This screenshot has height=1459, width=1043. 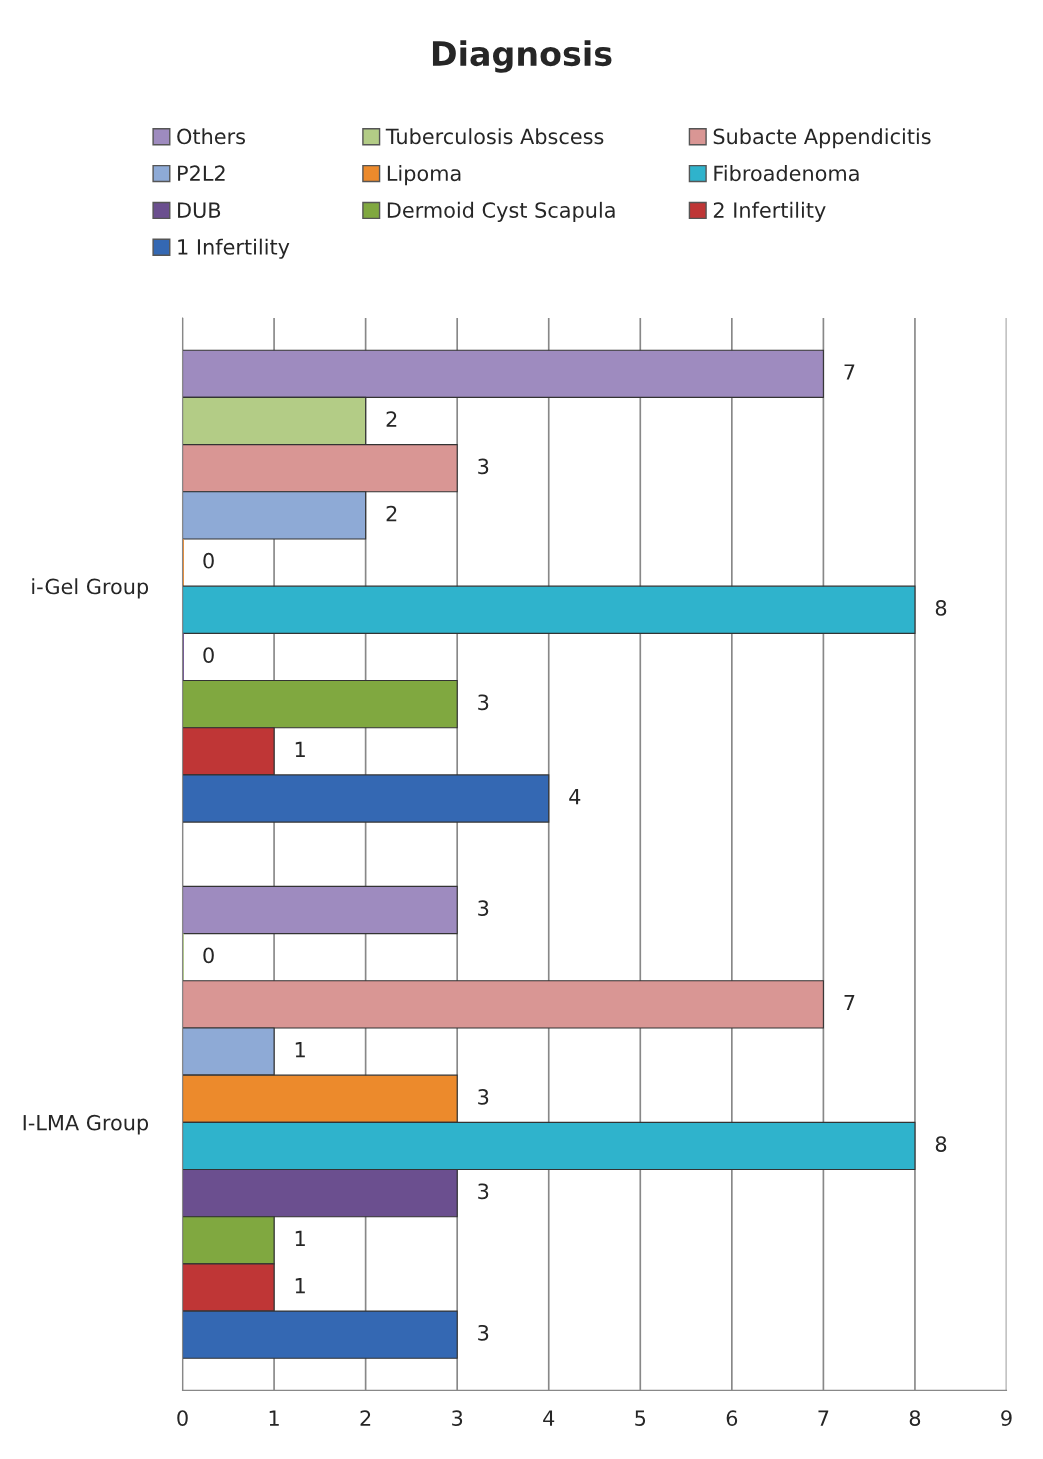 I want to click on legend-label: Tuberculosis Abscess, so click(x=494, y=136).